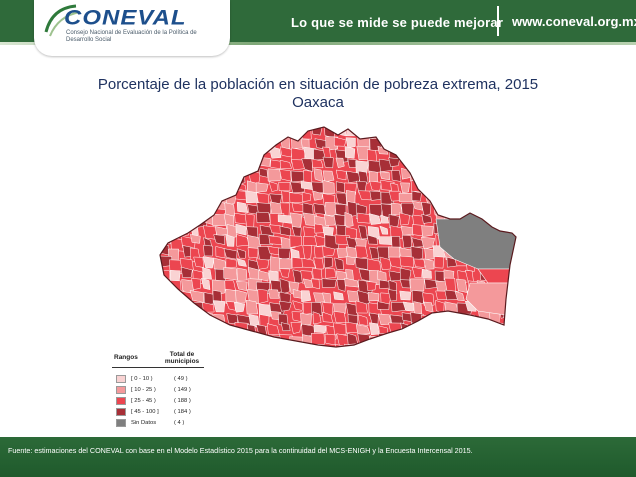 The image size is (636, 477). Describe the element at coordinates (121, 390) in the screenshot. I see `legend-swatch` at that location.